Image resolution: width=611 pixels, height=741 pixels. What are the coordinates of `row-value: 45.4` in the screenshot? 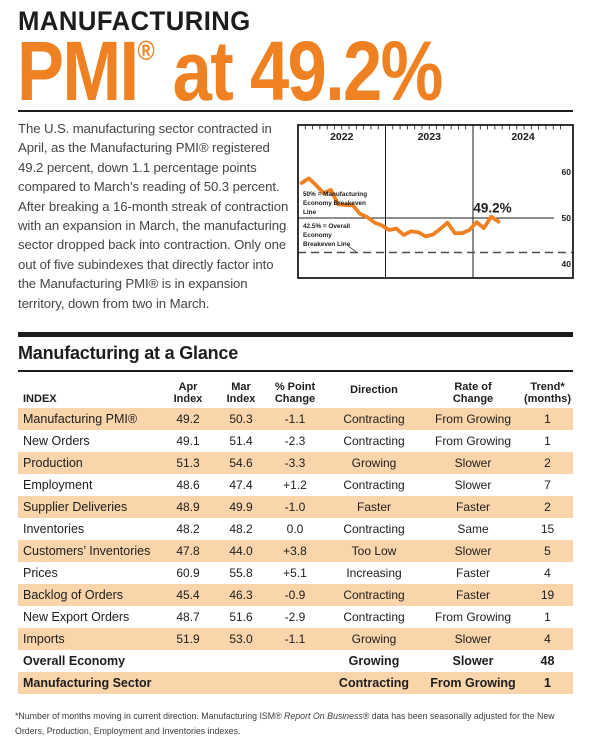 It's located at (188, 595).